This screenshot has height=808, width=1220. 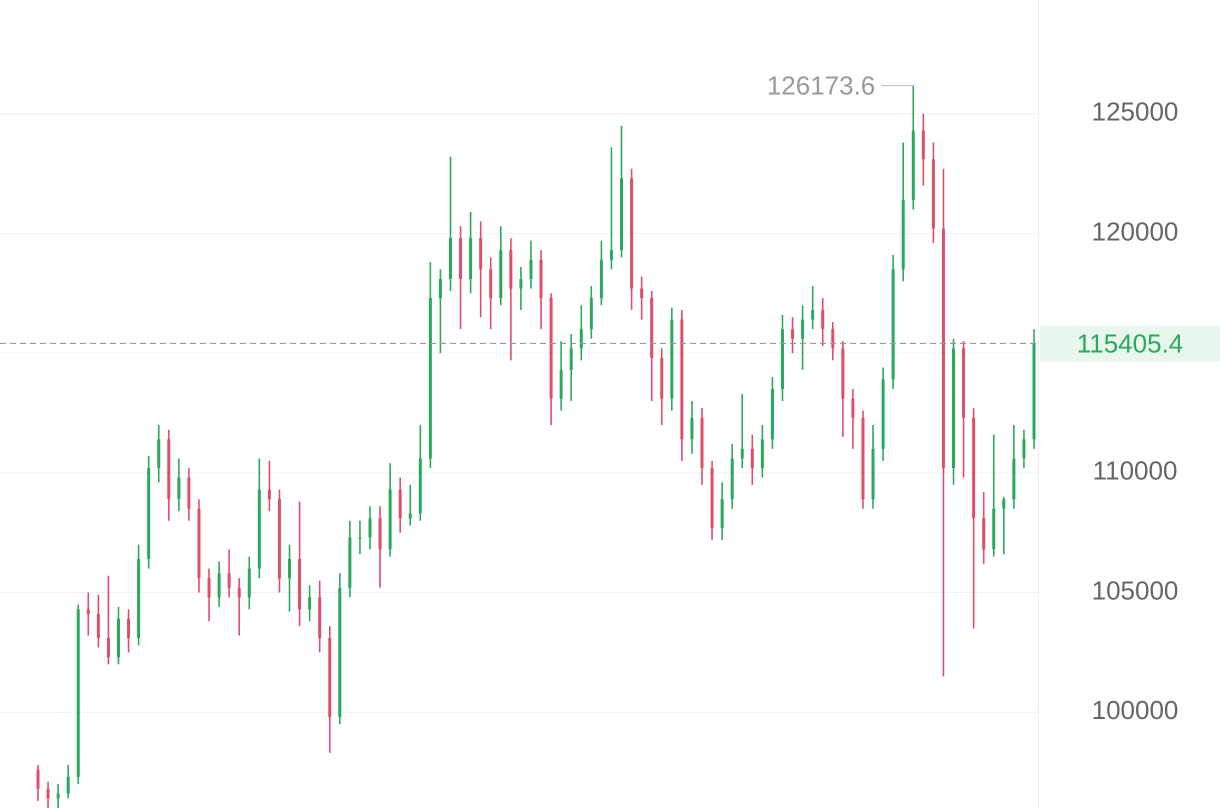 What do you see at coordinates (1135, 471) in the screenshot?
I see `y-tick-label: 110000` at bounding box center [1135, 471].